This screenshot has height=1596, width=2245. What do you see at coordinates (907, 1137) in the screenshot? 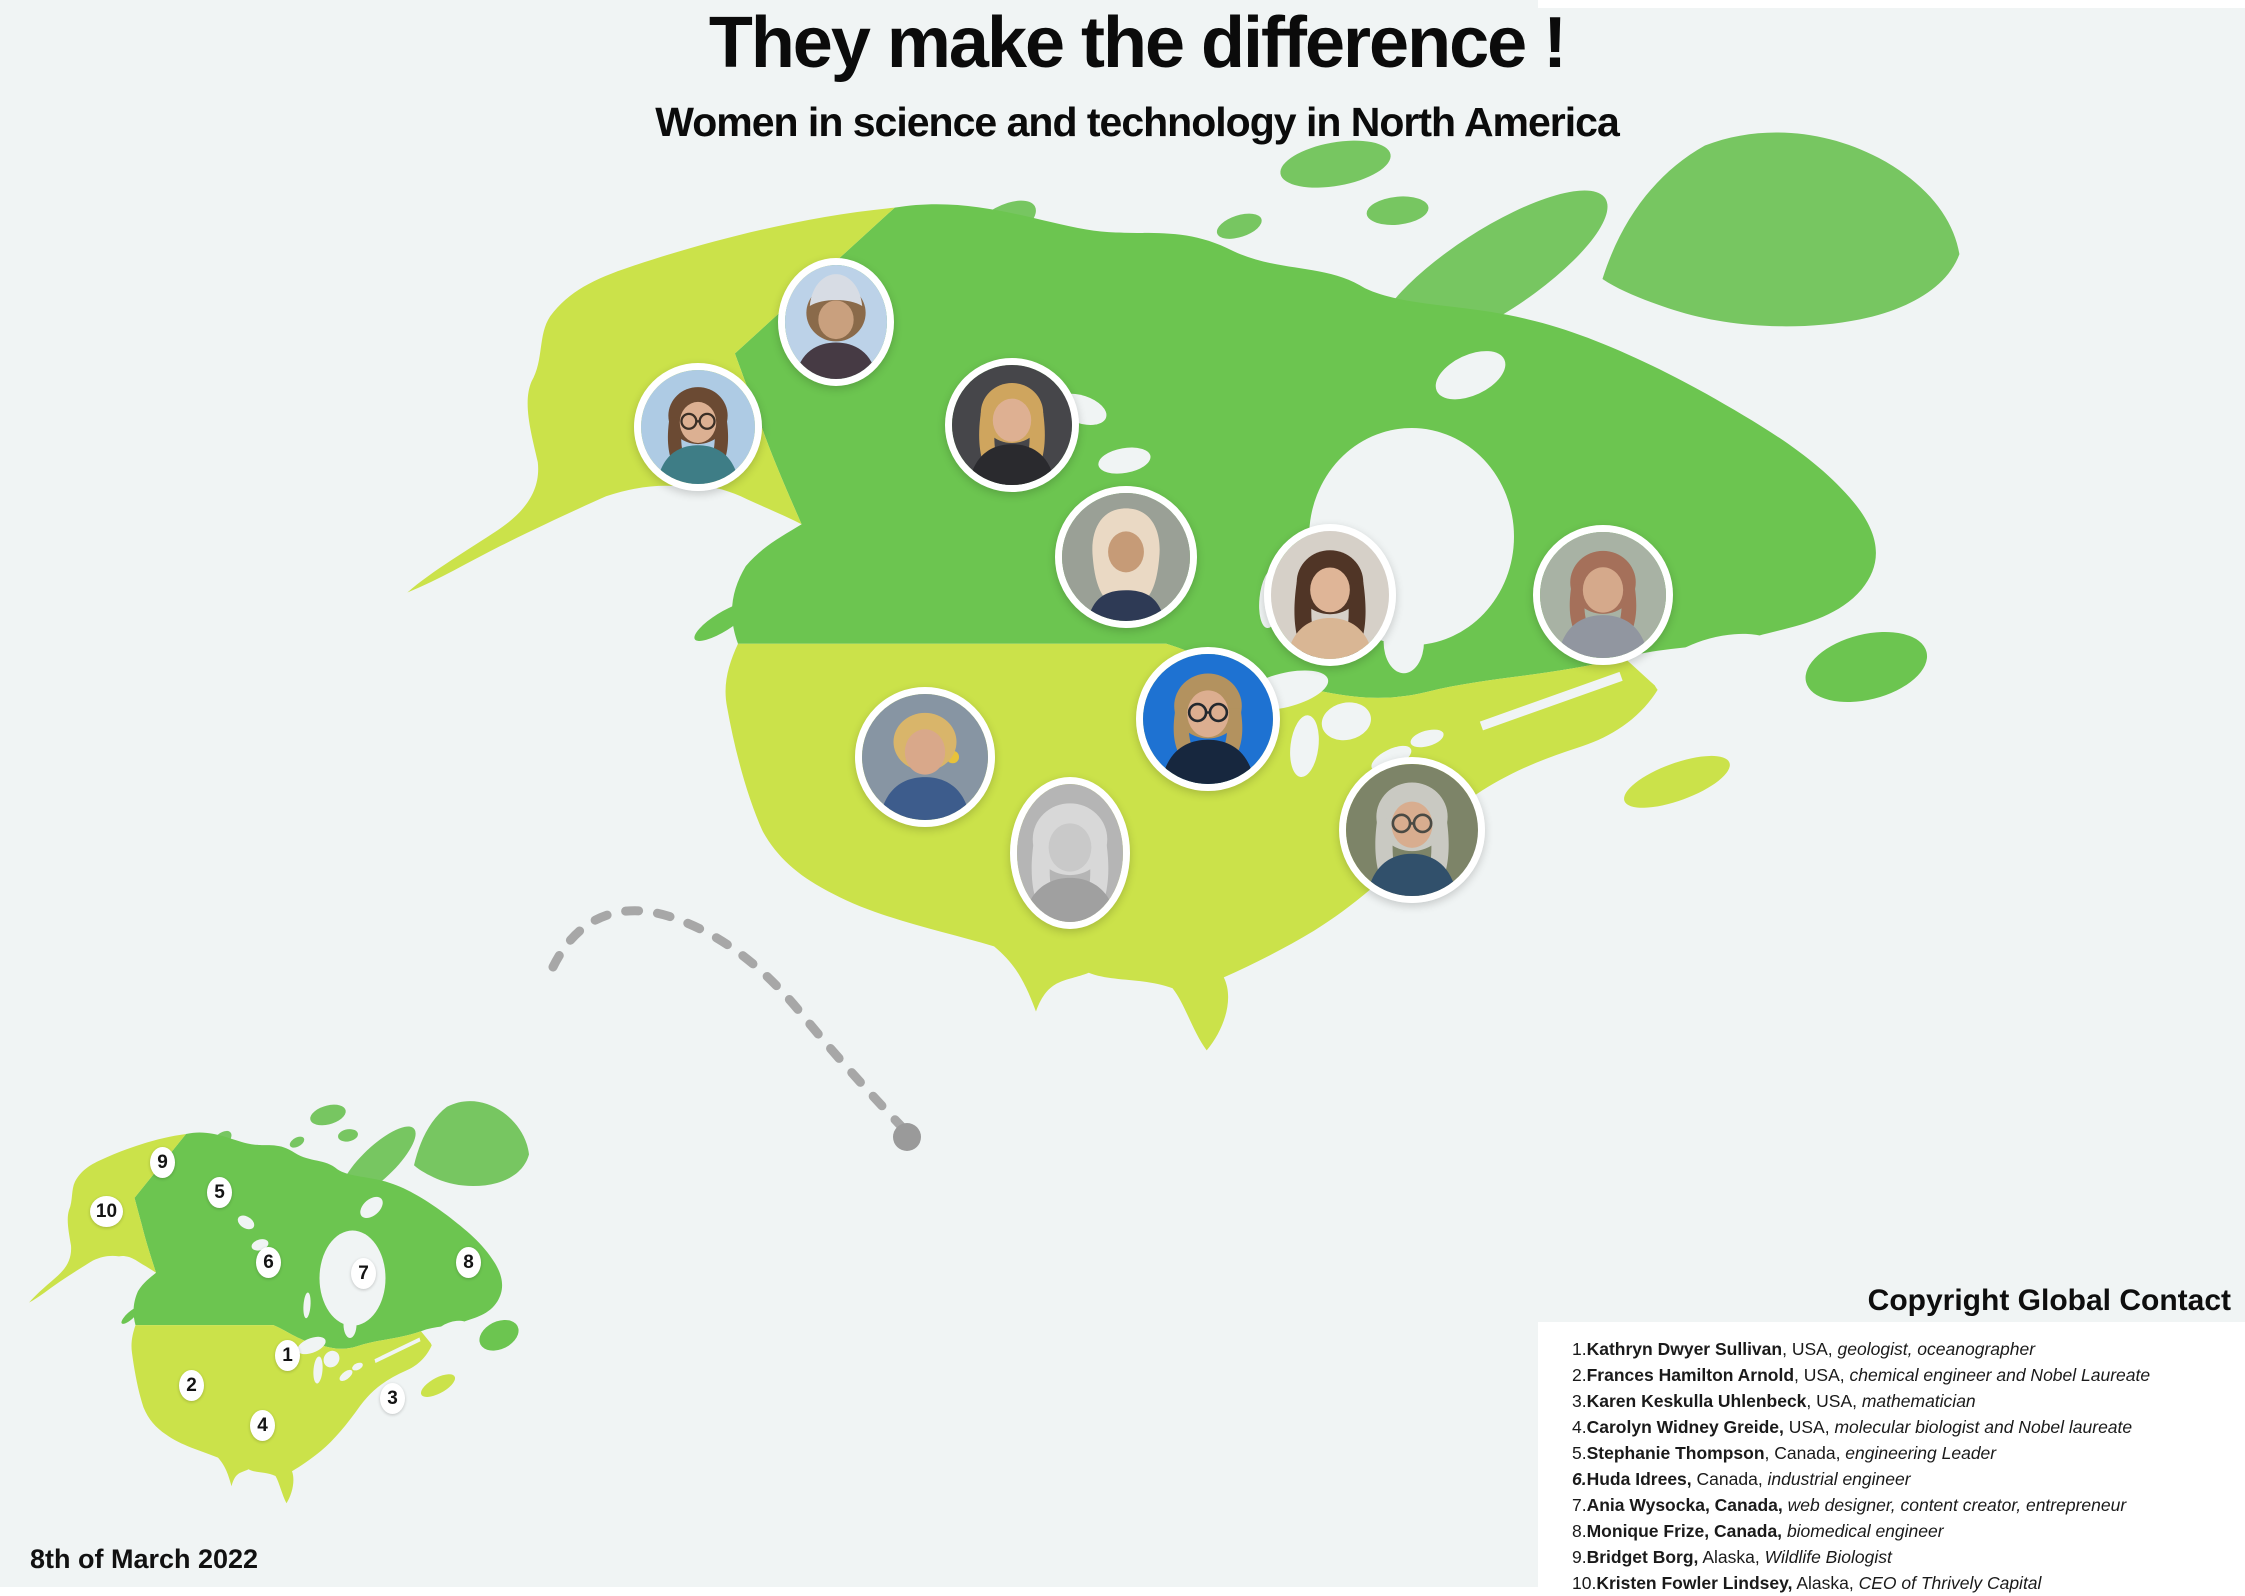
I see `connector-end-dot` at bounding box center [907, 1137].